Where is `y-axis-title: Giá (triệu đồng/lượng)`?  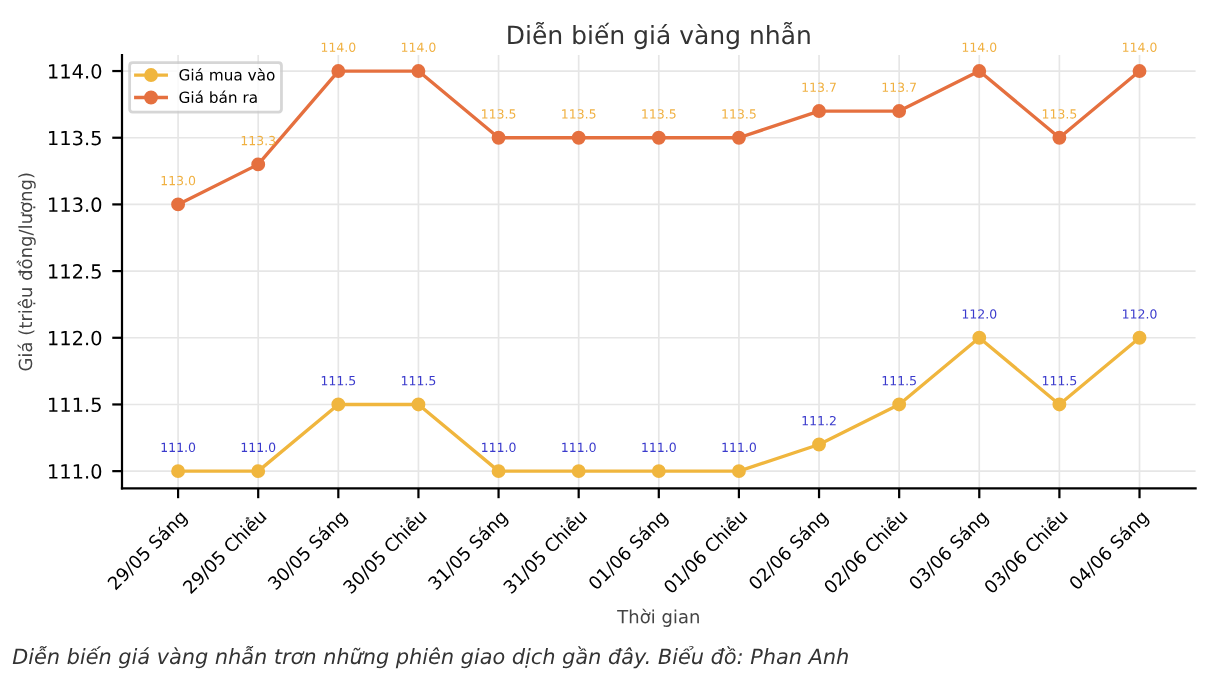
y-axis-title: Giá (triệu đồng/lượng) is located at coordinates (26, 272).